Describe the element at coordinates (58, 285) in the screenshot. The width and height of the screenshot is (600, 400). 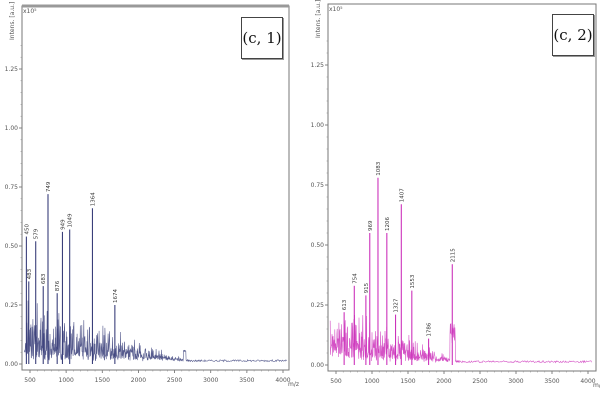
I see `peak-label: 876` at that location.